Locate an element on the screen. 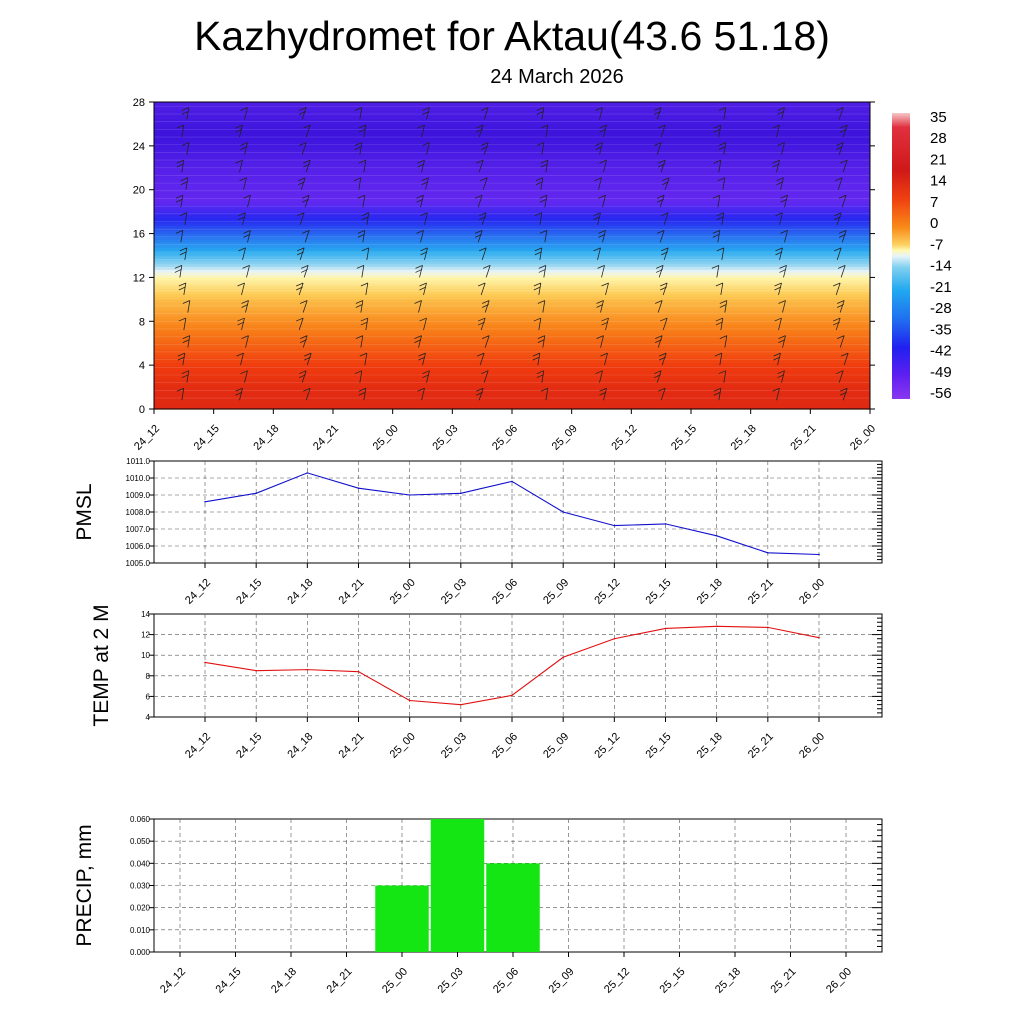 The width and height of the screenshot is (1024, 1024). pmsl-xtick-label: 25_12 is located at coordinates (607, 592).